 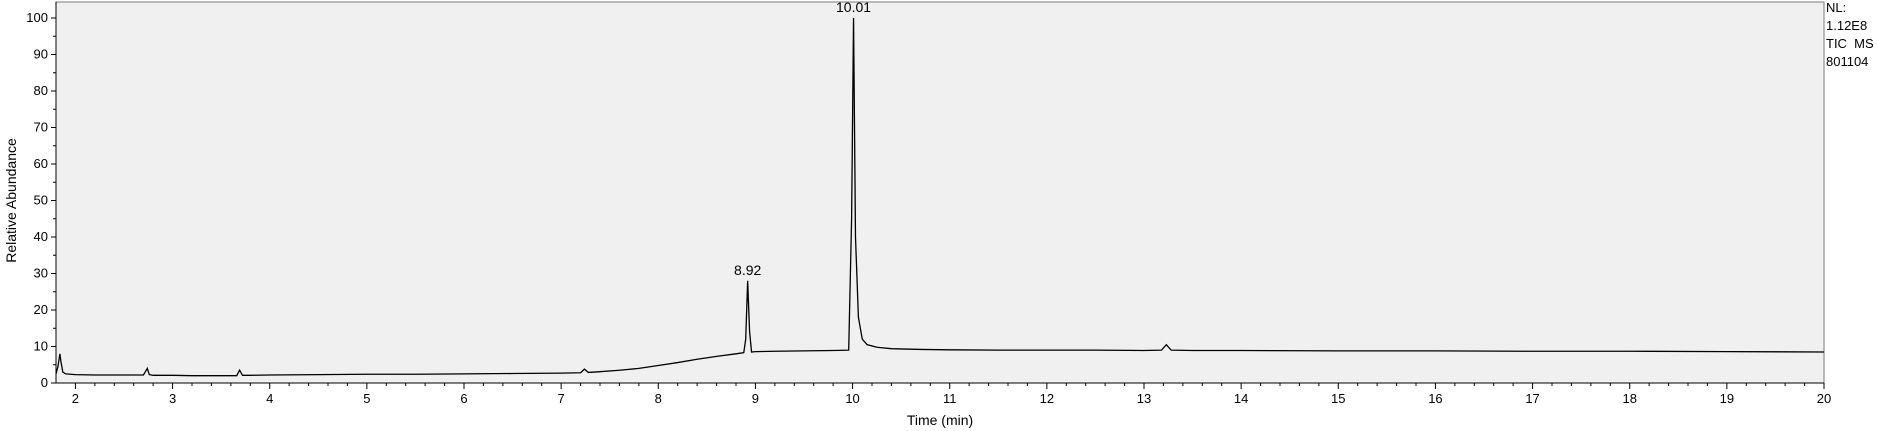 I want to click on x-tick-label: 2, so click(x=75, y=398).